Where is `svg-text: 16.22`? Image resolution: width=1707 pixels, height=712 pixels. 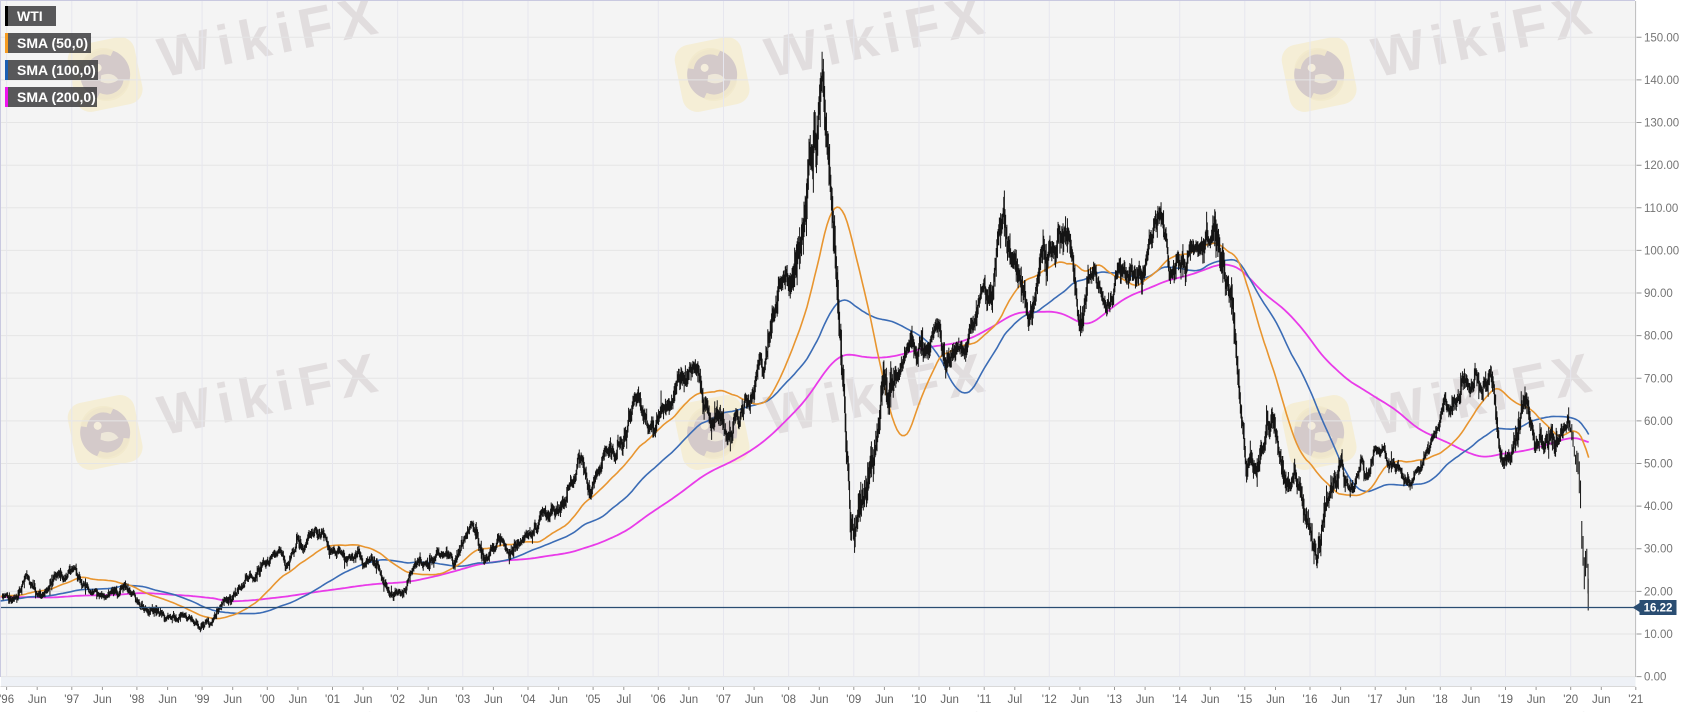
svg-text: 16.22 is located at coordinates (1658, 609).